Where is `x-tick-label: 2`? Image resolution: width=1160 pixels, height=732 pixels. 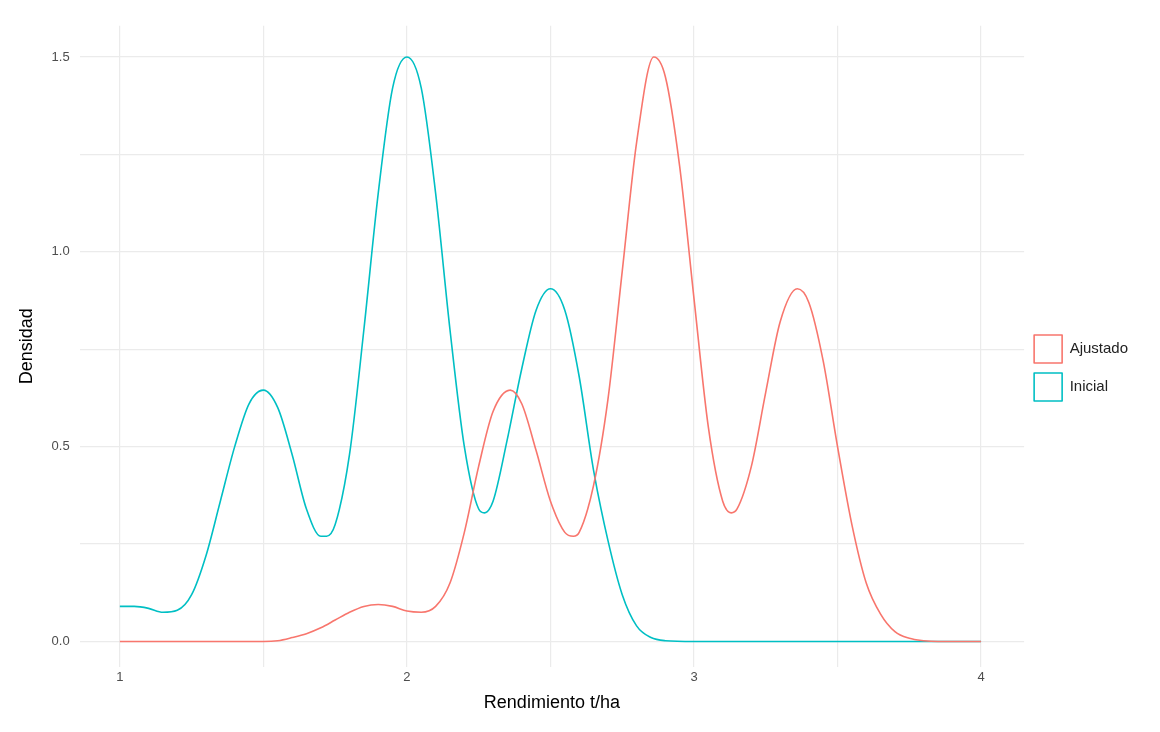 x-tick-label: 2 is located at coordinates (407, 677).